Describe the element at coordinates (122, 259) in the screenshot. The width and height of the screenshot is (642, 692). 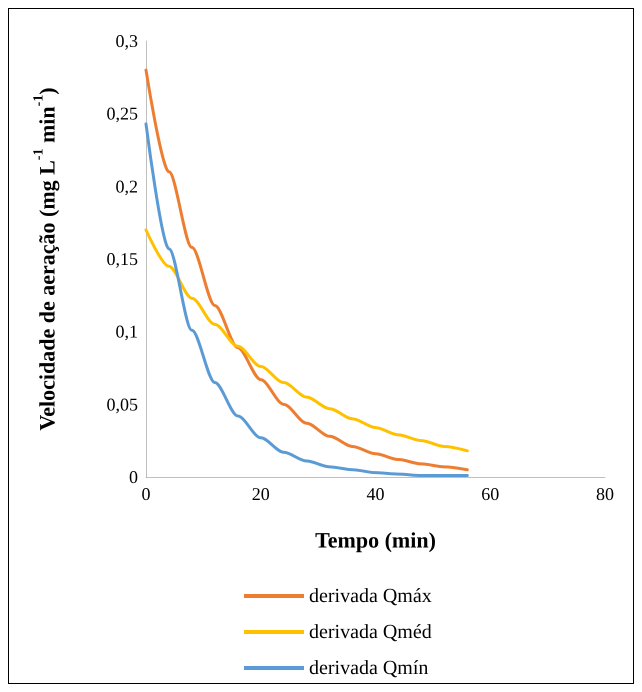
I see `y-tick-label: 0,15` at that location.